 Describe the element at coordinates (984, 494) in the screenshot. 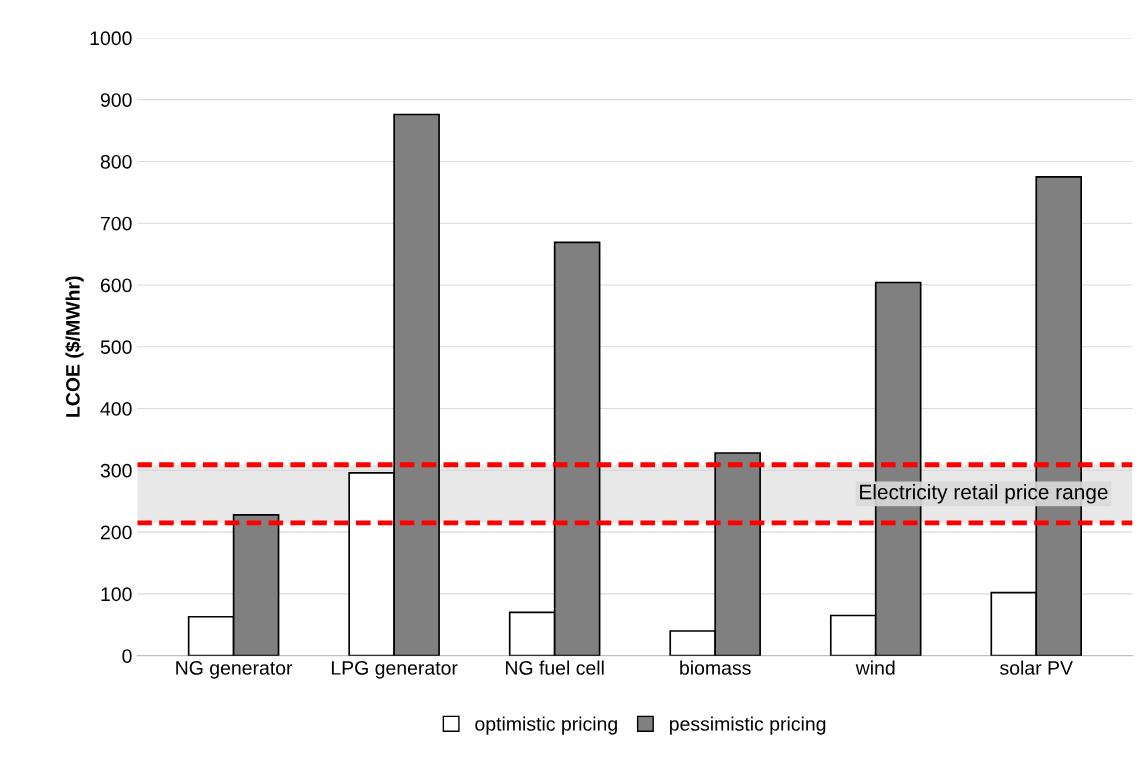

I see `band-label: Electricity retail price range` at that location.